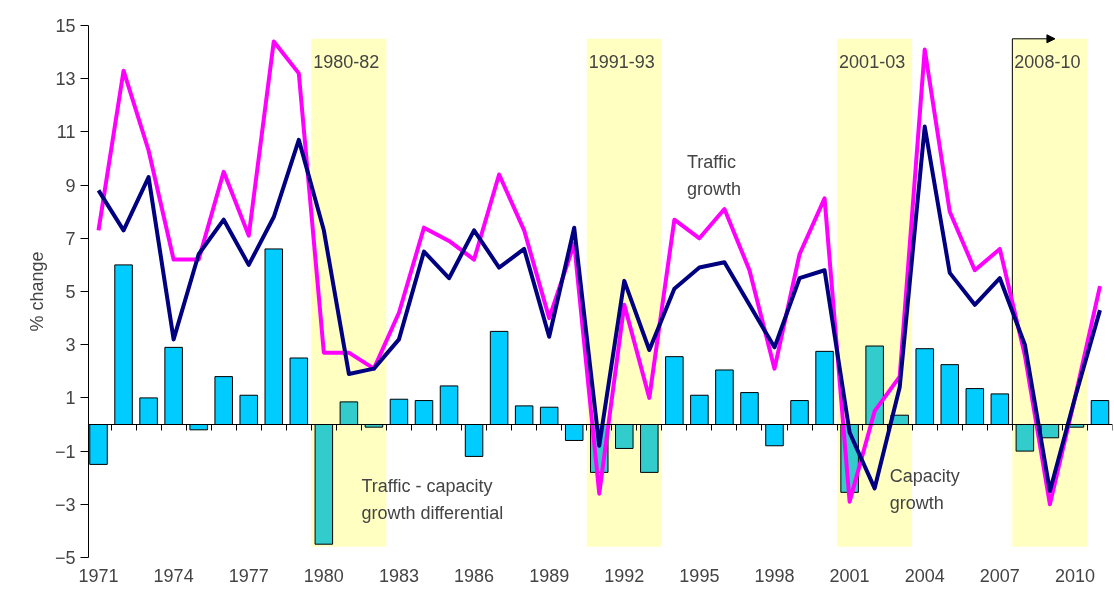 The width and height of the screenshot is (1114, 601). What do you see at coordinates (65, 451) in the screenshot?
I see `y-tick-label: −1` at bounding box center [65, 451].